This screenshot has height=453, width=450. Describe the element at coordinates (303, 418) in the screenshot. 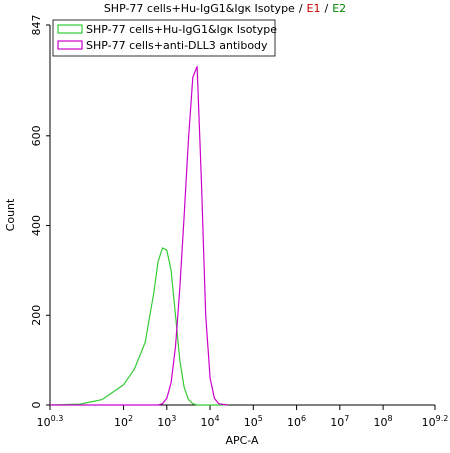

I see `x-tick-exponent: 6` at that location.